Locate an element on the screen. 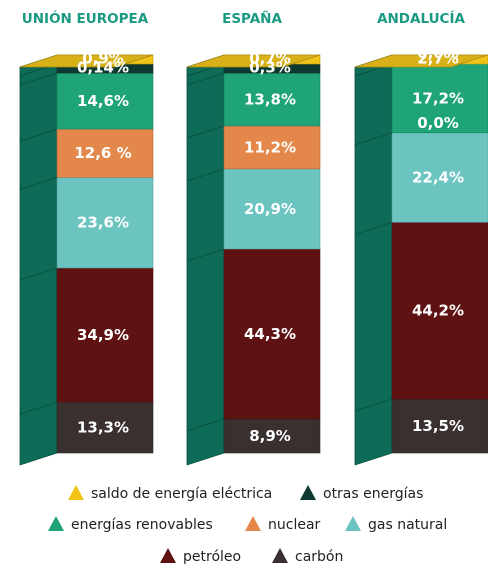  legend-item-energias-renovables: energías renovables is located at coordinates (130, 524).